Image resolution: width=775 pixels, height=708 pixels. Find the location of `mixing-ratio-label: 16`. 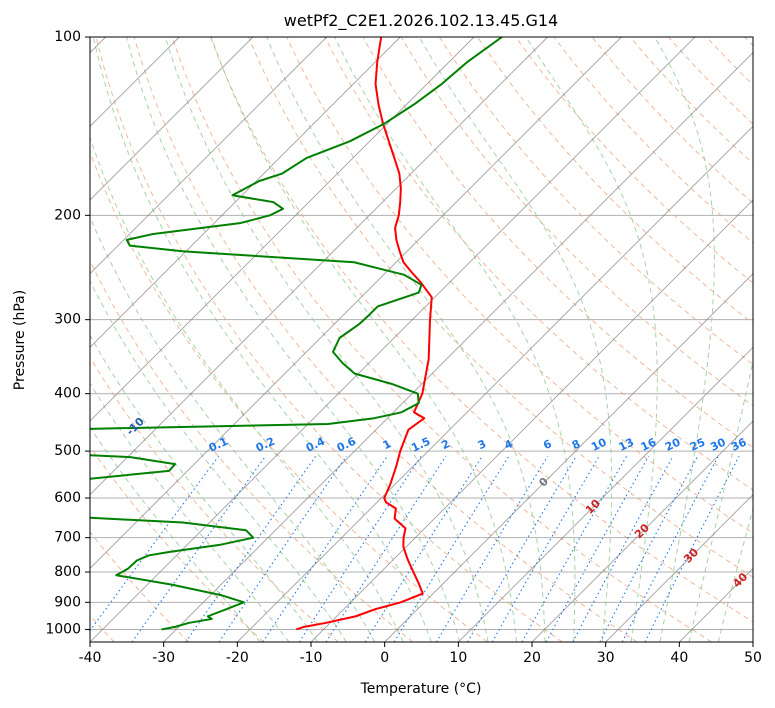

mixing-ratio-label: 16 is located at coordinates (649, 444).